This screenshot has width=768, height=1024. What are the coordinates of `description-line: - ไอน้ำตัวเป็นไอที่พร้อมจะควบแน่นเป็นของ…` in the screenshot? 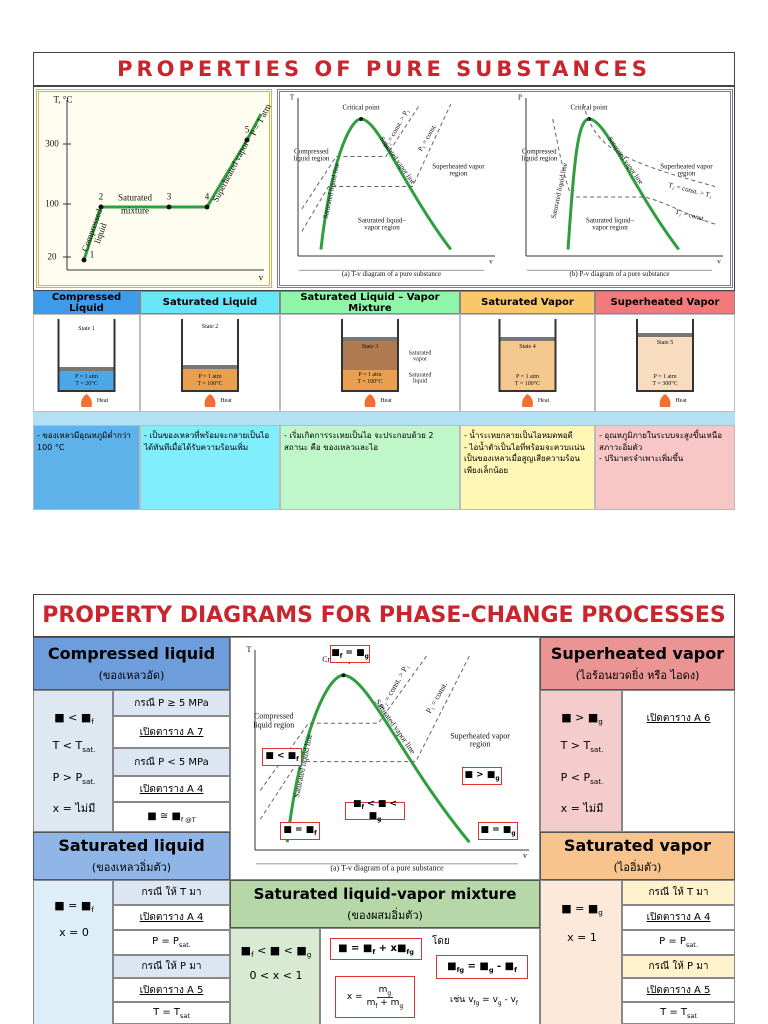 It's located at (524, 458).